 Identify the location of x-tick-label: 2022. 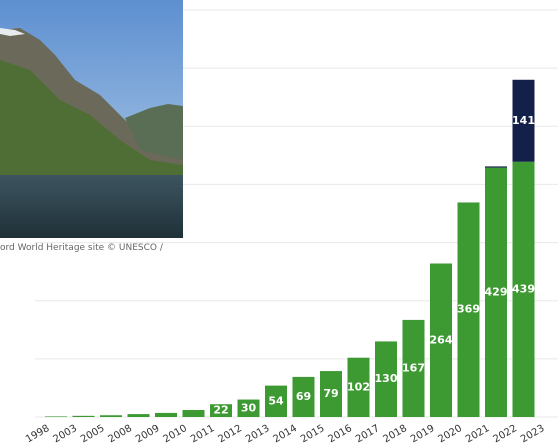
(505, 433).